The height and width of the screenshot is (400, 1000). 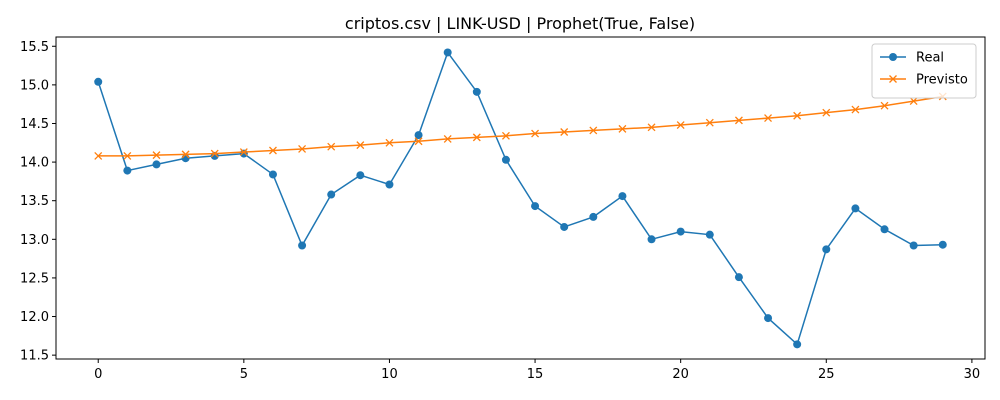 I want to click on y-tick-label: 14.5, so click(x=34, y=124).